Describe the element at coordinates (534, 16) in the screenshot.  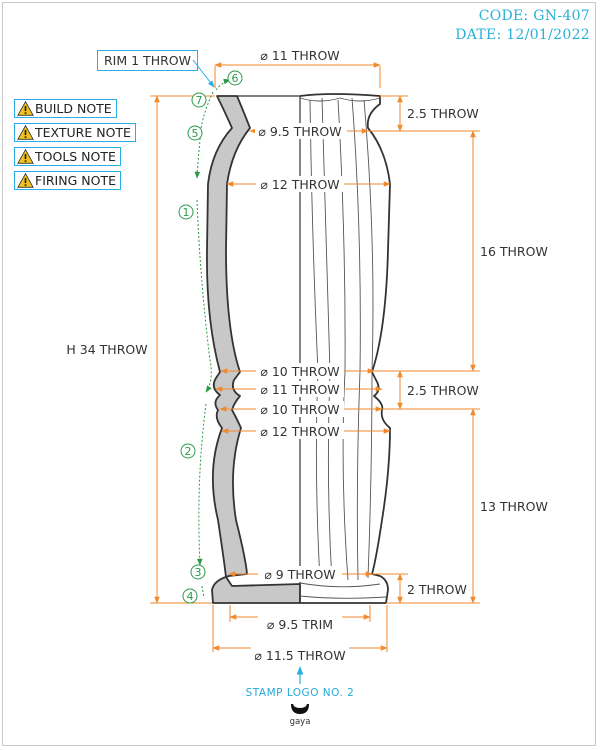
I see `drawing-code: CODE: GN-407` at that location.